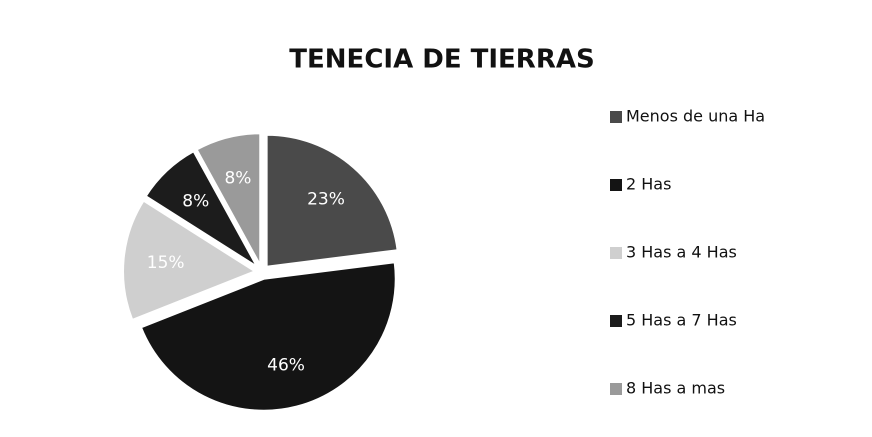  Describe the element at coordinates (675, 388) in the screenshot. I see `legend-label: 8 Has a mas` at that location.